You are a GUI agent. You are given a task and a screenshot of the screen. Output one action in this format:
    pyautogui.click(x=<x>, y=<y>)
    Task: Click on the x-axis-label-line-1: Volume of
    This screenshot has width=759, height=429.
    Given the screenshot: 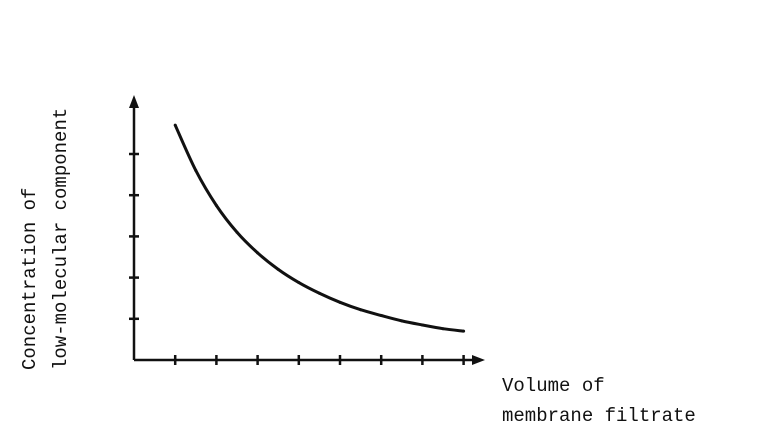 What is the action you would take?
    pyautogui.click(x=553, y=386)
    